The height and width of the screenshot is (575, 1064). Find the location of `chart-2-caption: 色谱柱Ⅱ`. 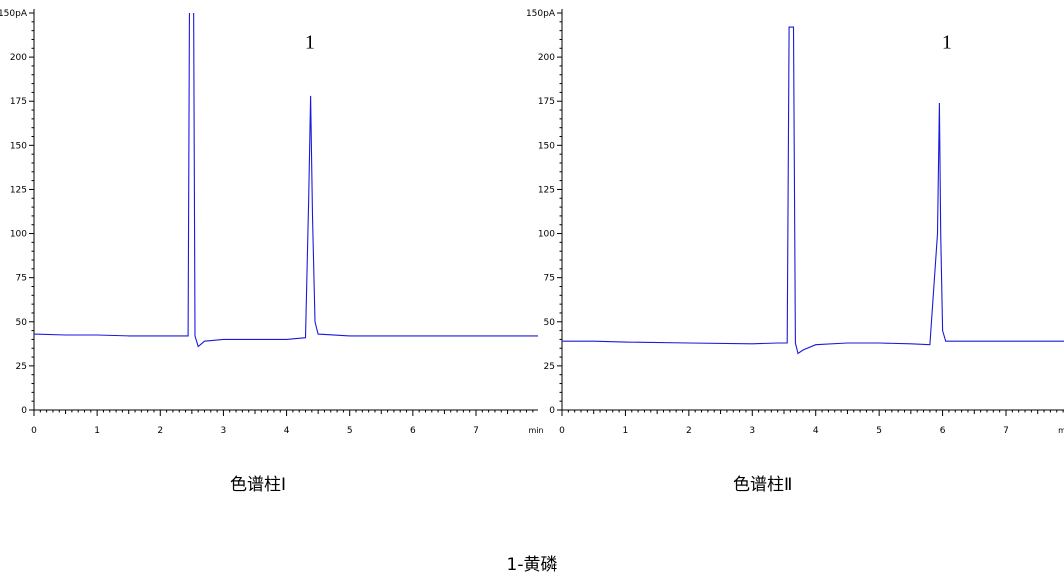

chart-2-caption: 色谱柱Ⅱ is located at coordinates (763, 485).